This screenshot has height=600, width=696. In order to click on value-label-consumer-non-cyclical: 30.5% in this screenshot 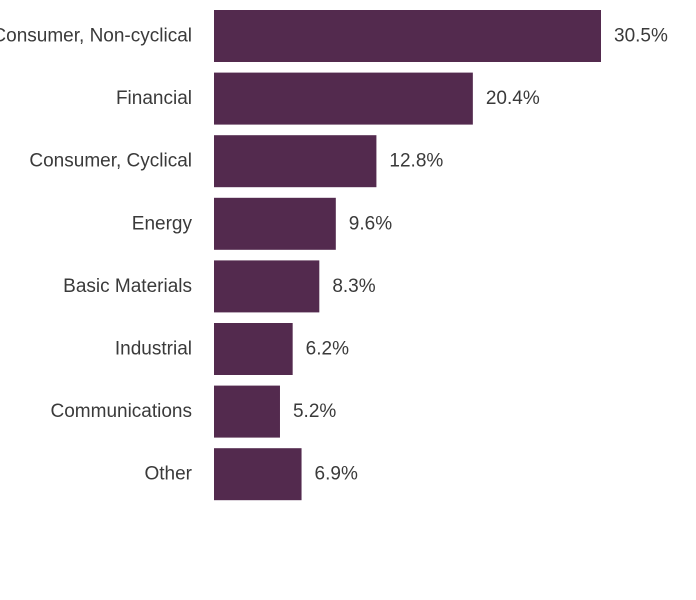, I will do `click(641, 36)`.